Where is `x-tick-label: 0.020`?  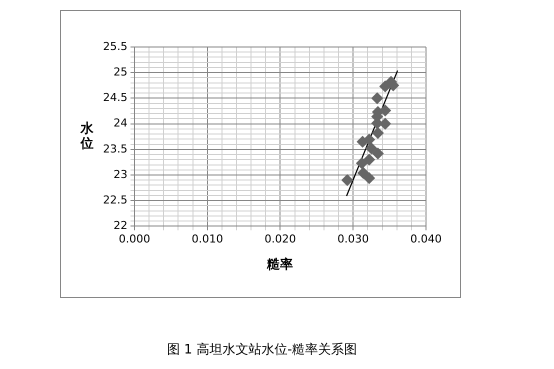 x-tick-label: 0.020 is located at coordinates (280, 239).